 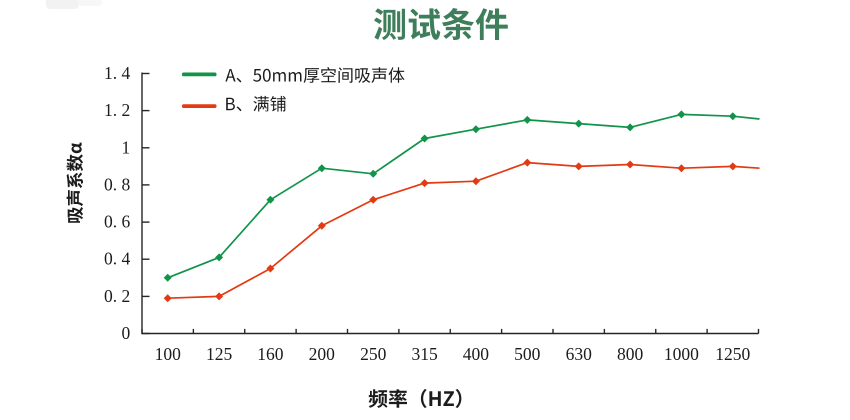 What do you see at coordinates (117, 296) in the screenshot?
I see `svg-text: 0. 2` at bounding box center [117, 296].